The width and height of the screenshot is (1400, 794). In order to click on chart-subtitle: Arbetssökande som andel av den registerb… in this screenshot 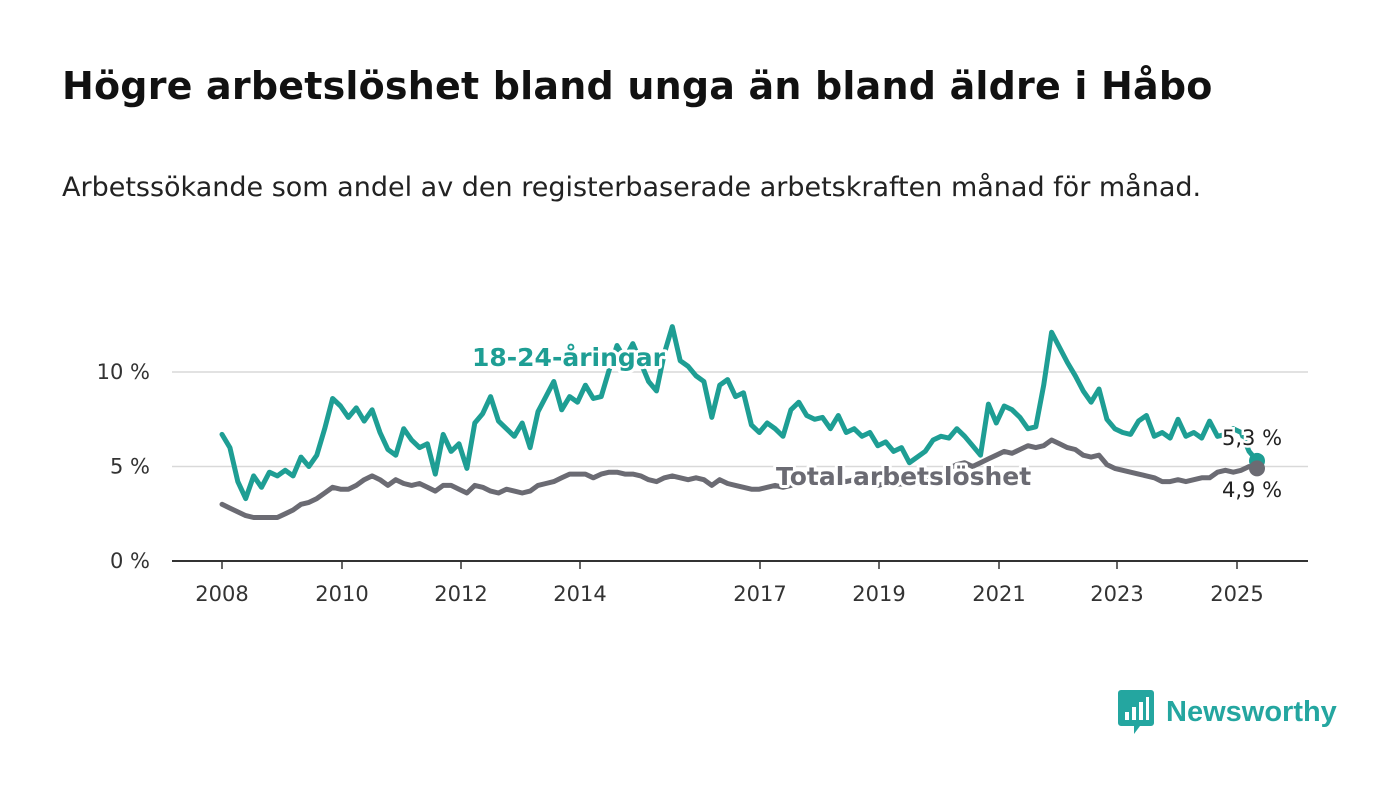, I will do `click(632, 187)`.